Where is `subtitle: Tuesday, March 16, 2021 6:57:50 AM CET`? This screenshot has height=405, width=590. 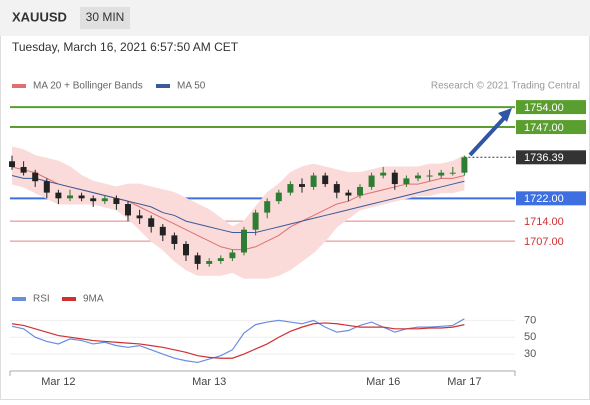
subtitle: Tuesday, March 16, 2021 6:57:50 AM CET is located at coordinates (125, 47).